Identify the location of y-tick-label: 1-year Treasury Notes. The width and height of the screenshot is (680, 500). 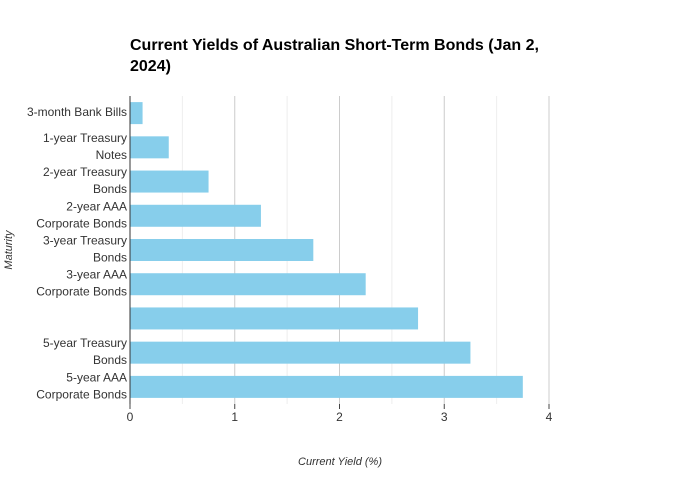
(85, 146).